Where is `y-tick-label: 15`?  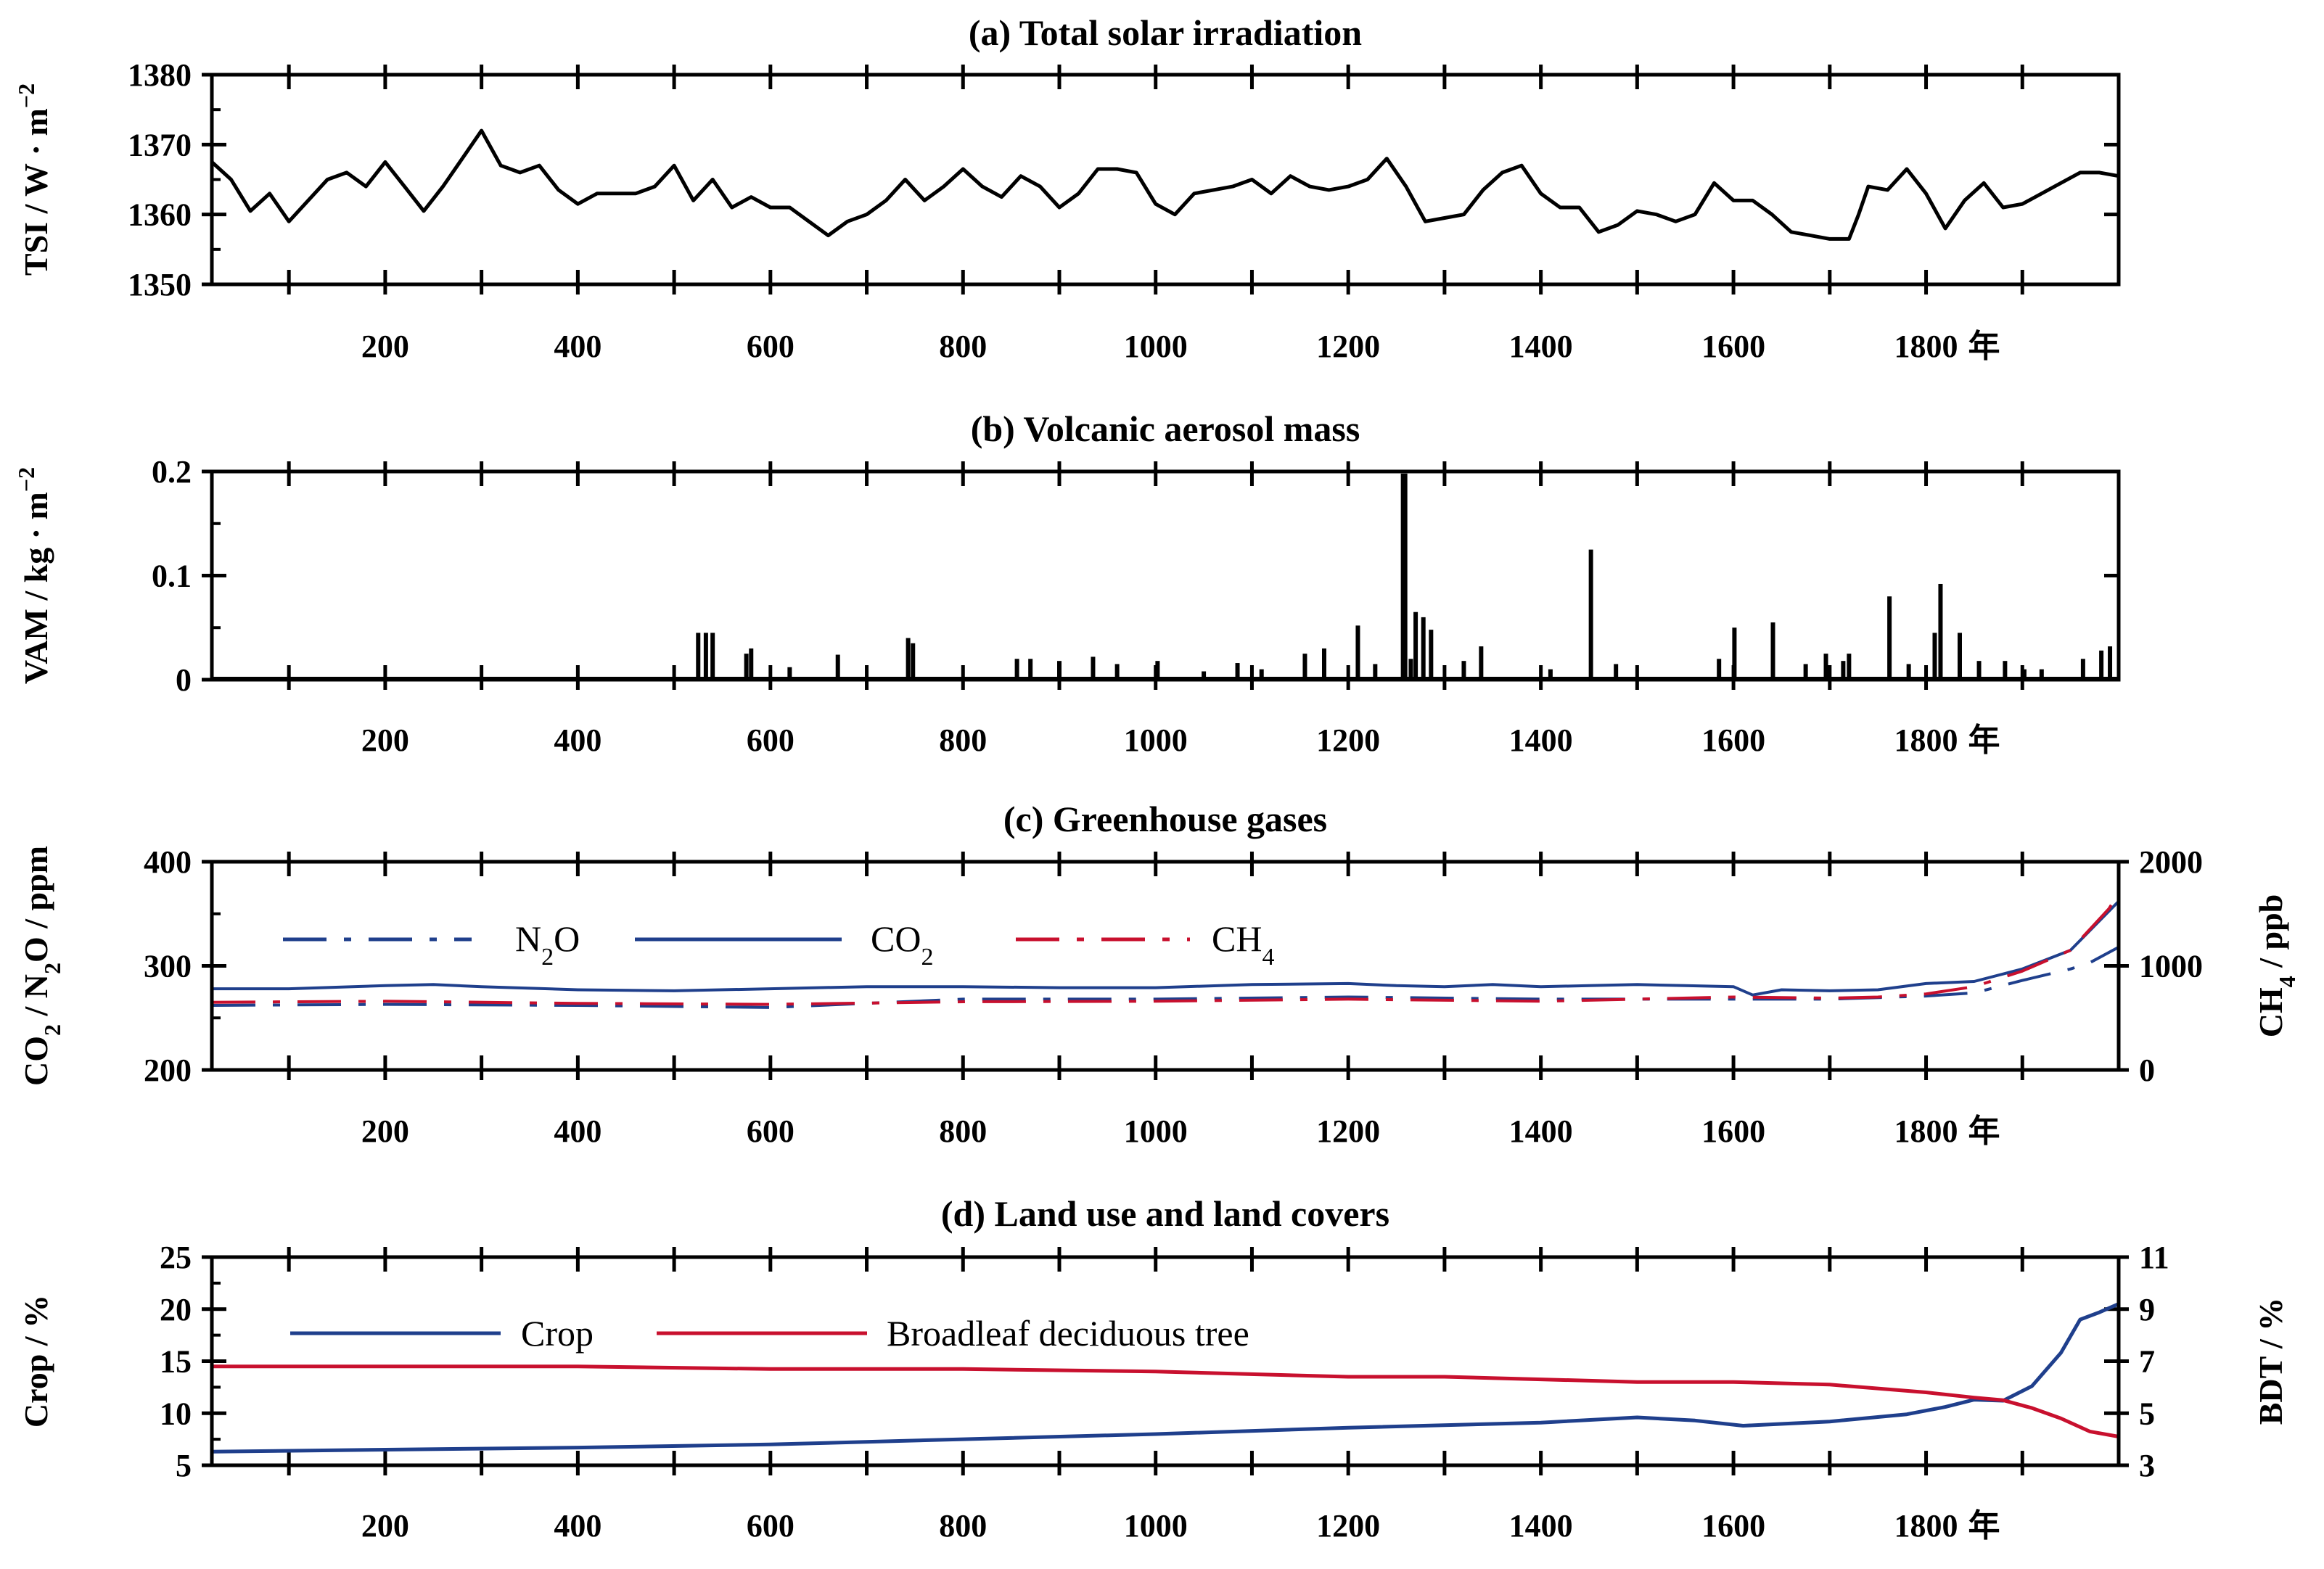 y-tick-label: 15 is located at coordinates (176, 1362).